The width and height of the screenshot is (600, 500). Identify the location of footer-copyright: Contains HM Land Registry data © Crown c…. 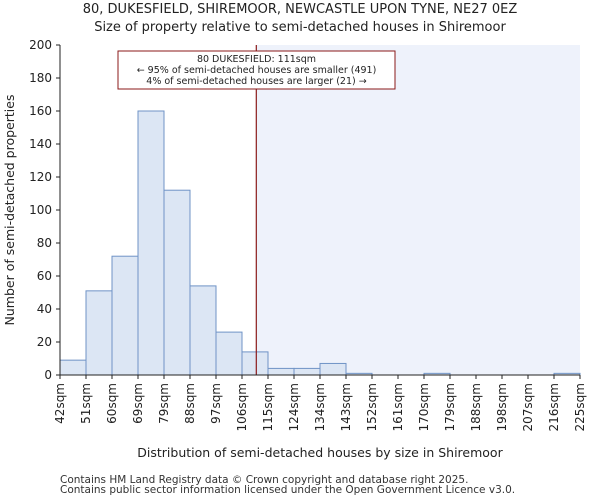
(264, 480).